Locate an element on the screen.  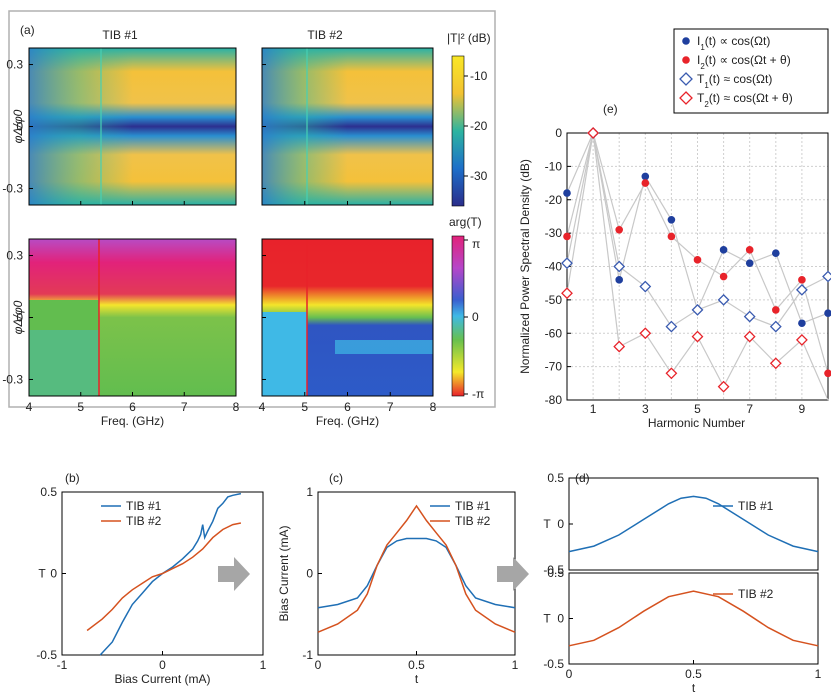
e-ylabel: Normalized Power Spectral Density (dB) is located at coordinates (525, 266).